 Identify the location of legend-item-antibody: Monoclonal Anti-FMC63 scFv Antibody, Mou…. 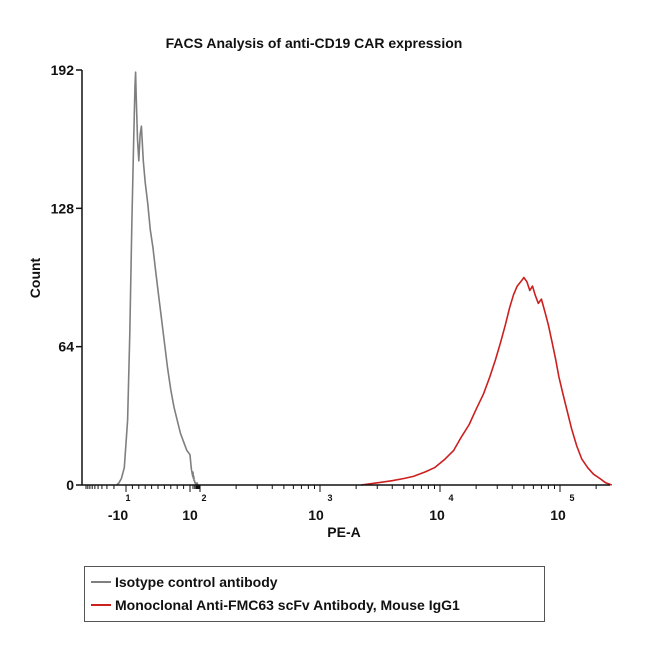
(275, 605).